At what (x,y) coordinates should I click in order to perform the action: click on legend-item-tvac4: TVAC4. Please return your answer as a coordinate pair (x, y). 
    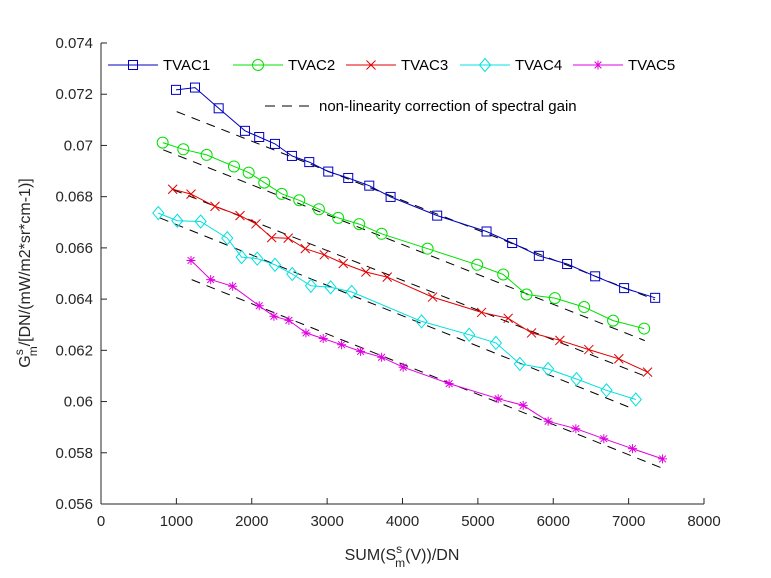
    Looking at the image, I should click on (511, 65).